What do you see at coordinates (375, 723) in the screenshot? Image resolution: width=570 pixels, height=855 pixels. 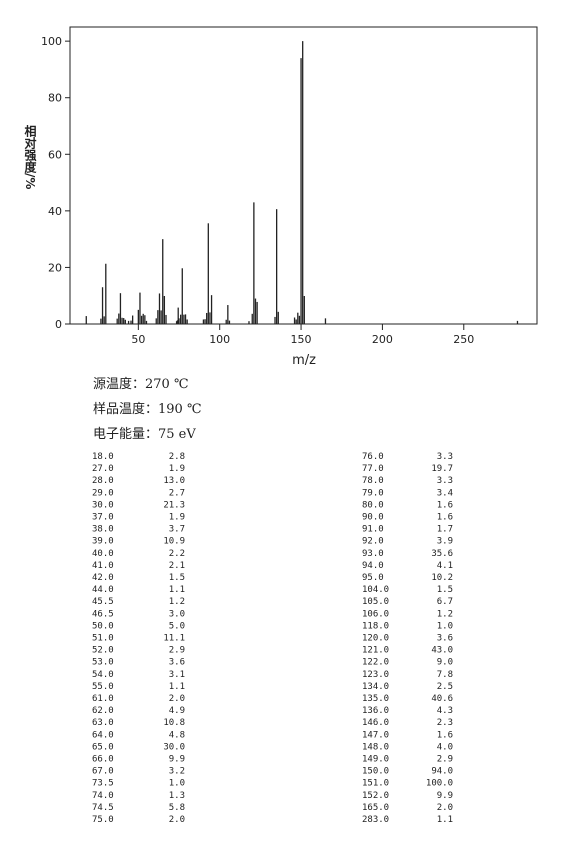 I see `table-mz: 146.0` at bounding box center [375, 723].